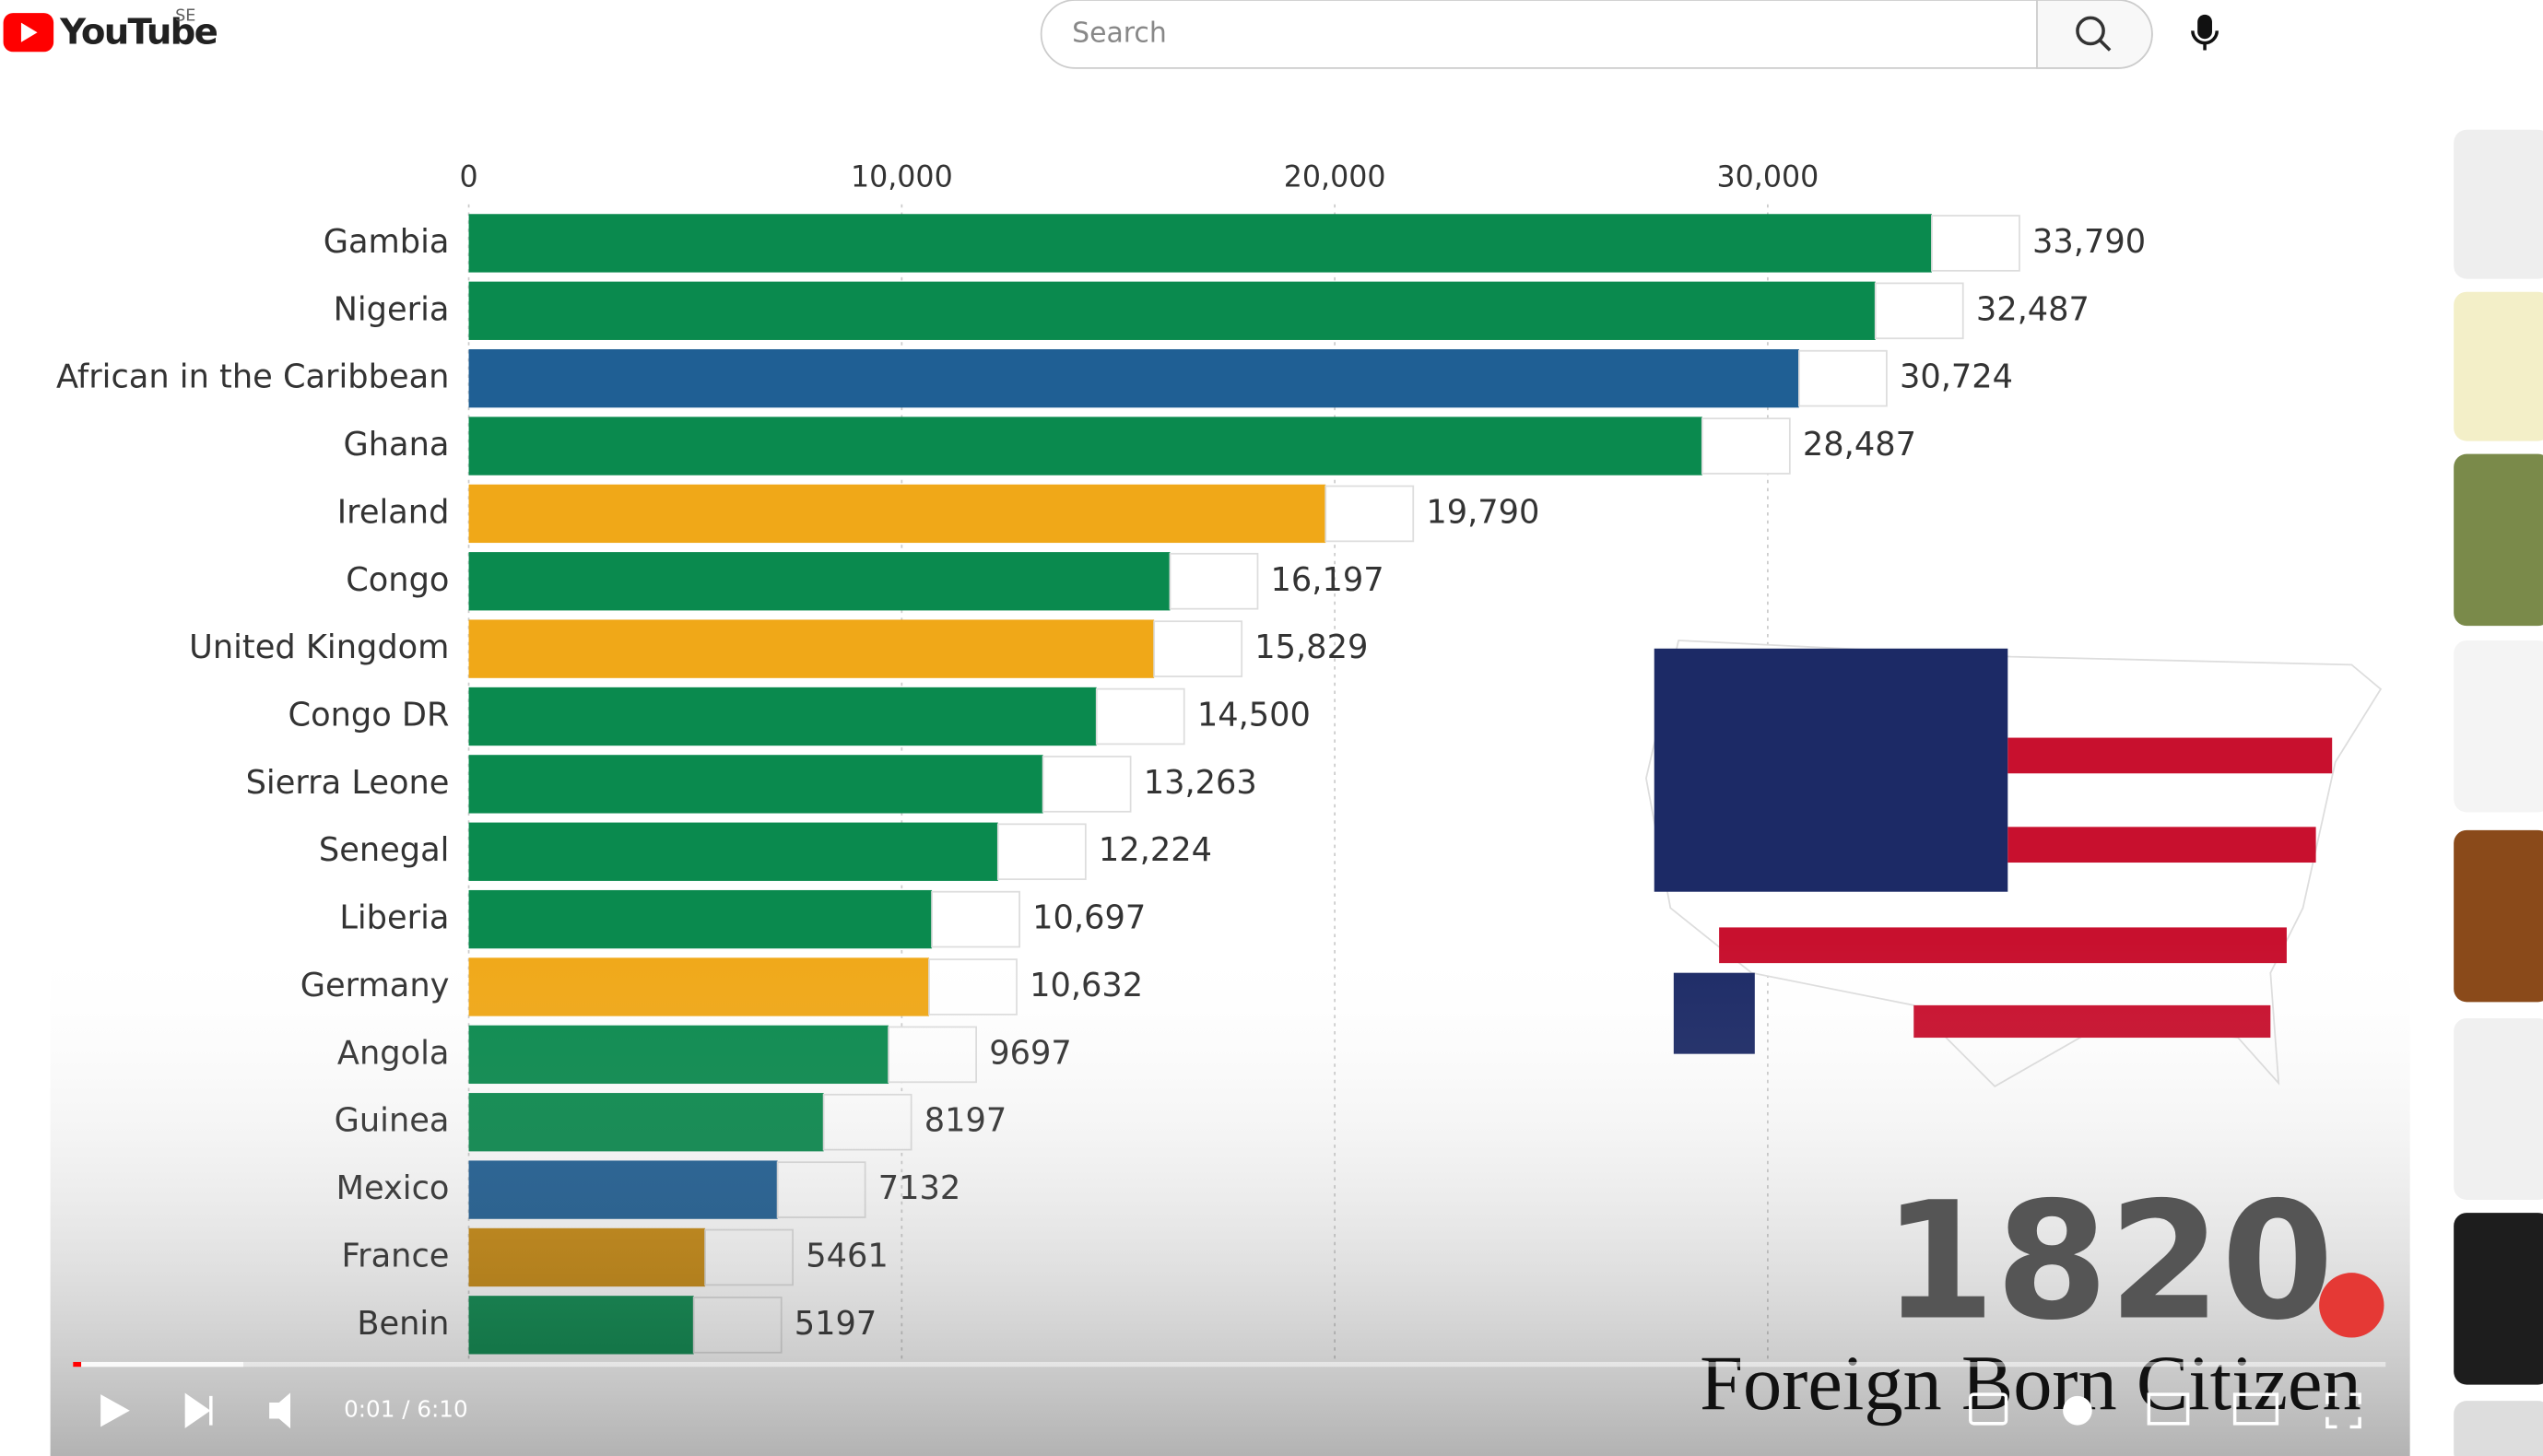 The height and width of the screenshot is (1456, 2543). Describe the element at coordinates (138, 32) in the screenshot. I see `logo-text: YouTube` at that location.